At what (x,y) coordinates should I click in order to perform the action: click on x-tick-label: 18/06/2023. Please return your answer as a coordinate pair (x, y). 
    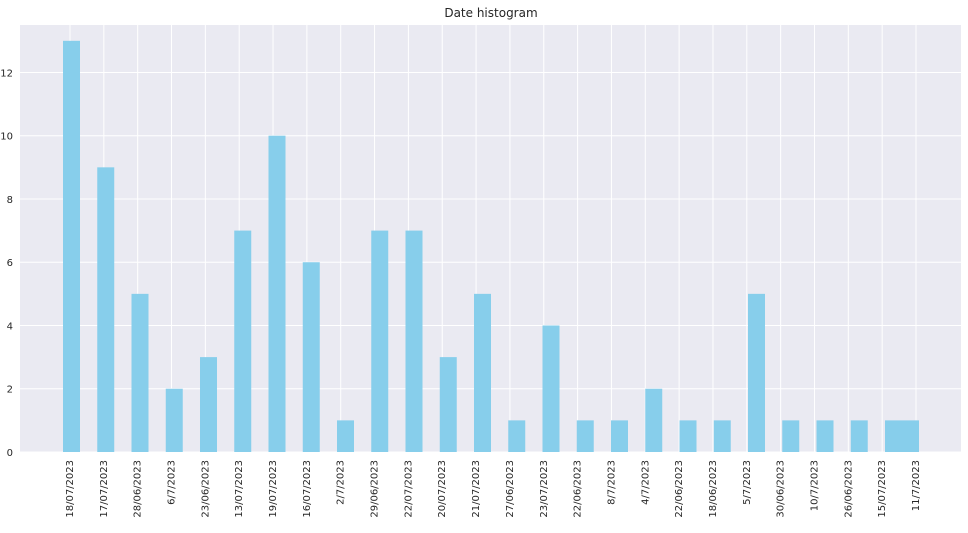
    Looking at the image, I should click on (713, 489).